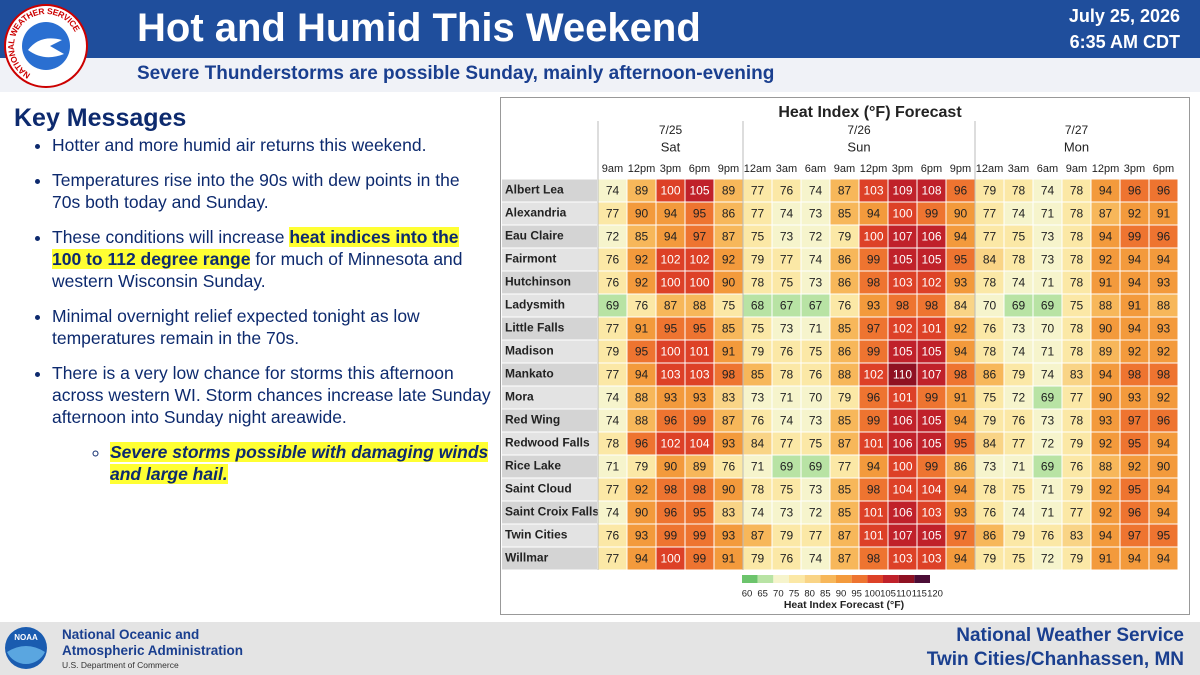 This screenshot has height=675, width=1200. What do you see at coordinates (902, 398) in the screenshot?
I see `heat-value: 101` at bounding box center [902, 398].